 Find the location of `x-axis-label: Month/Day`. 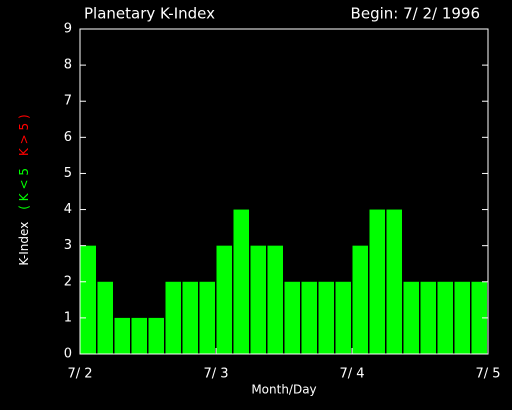

x-axis-label: Month/Day is located at coordinates (283, 390).